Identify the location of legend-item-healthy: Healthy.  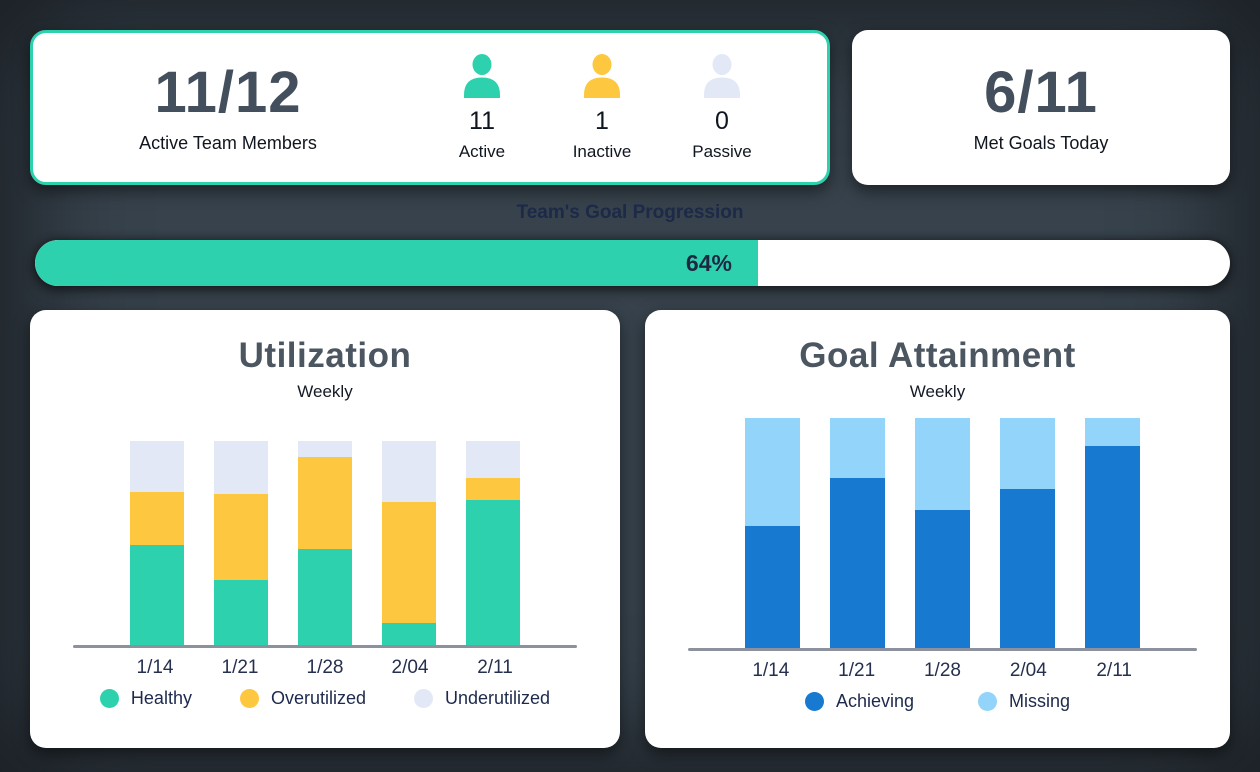
(145, 698).